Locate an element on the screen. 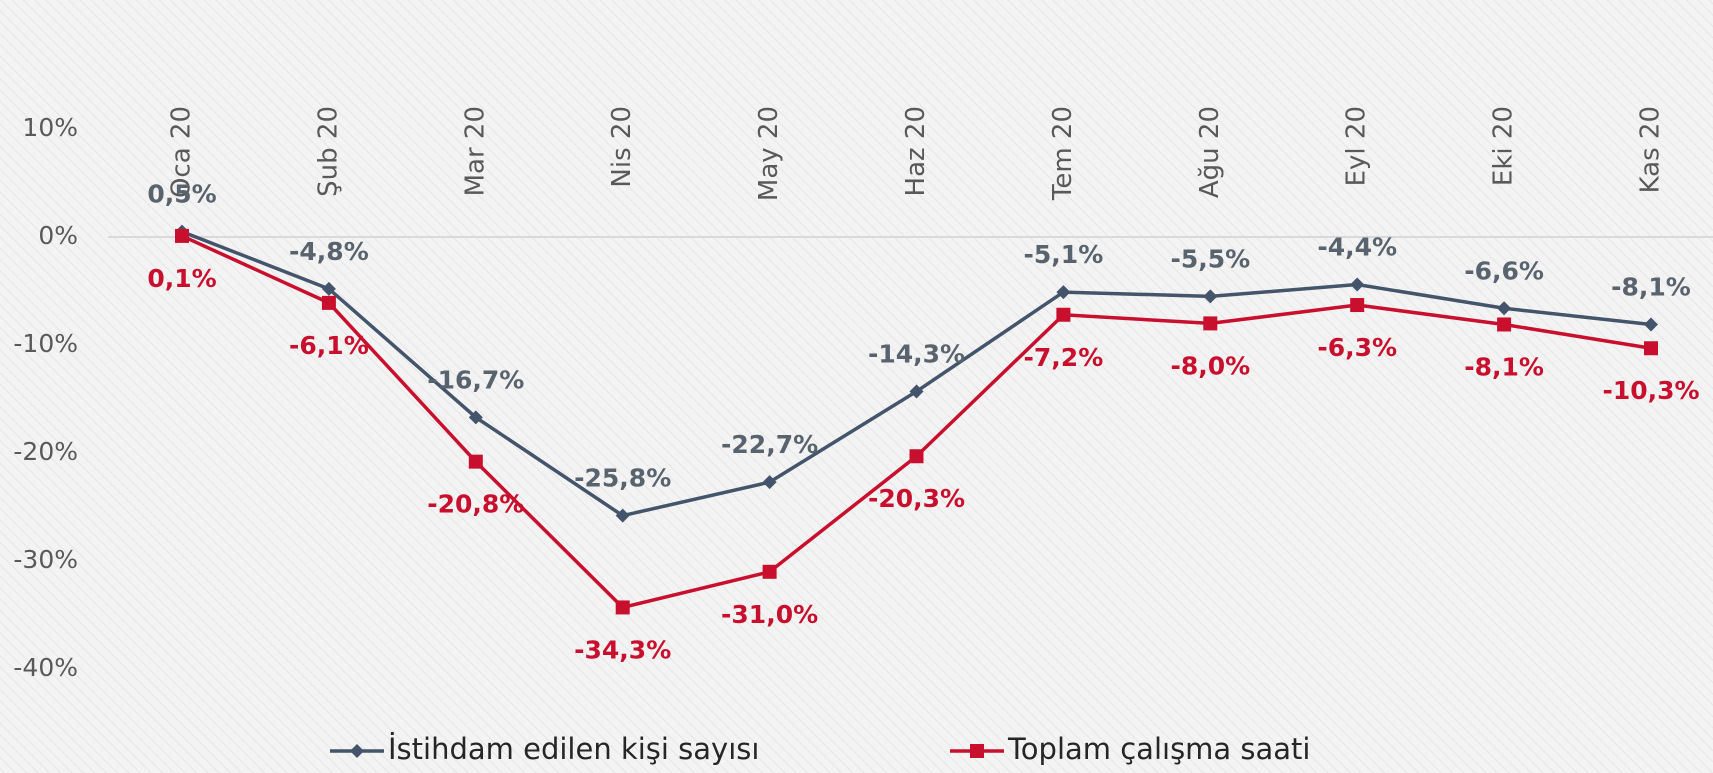 The height and width of the screenshot is (773, 1713). x-tick-label: Haz 20 is located at coordinates (916, 151).